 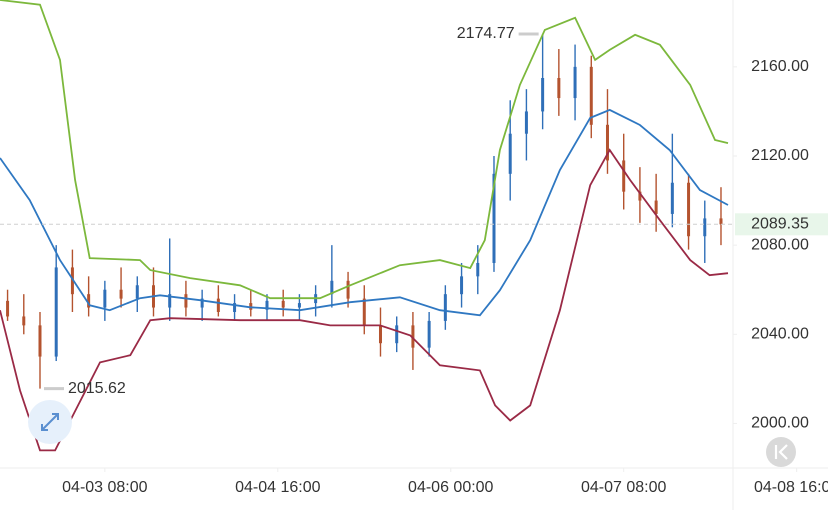 What do you see at coordinates (780, 244) in the screenshot?
I see `y-tick-label: 2080.00` at bounding box center [780, 244].